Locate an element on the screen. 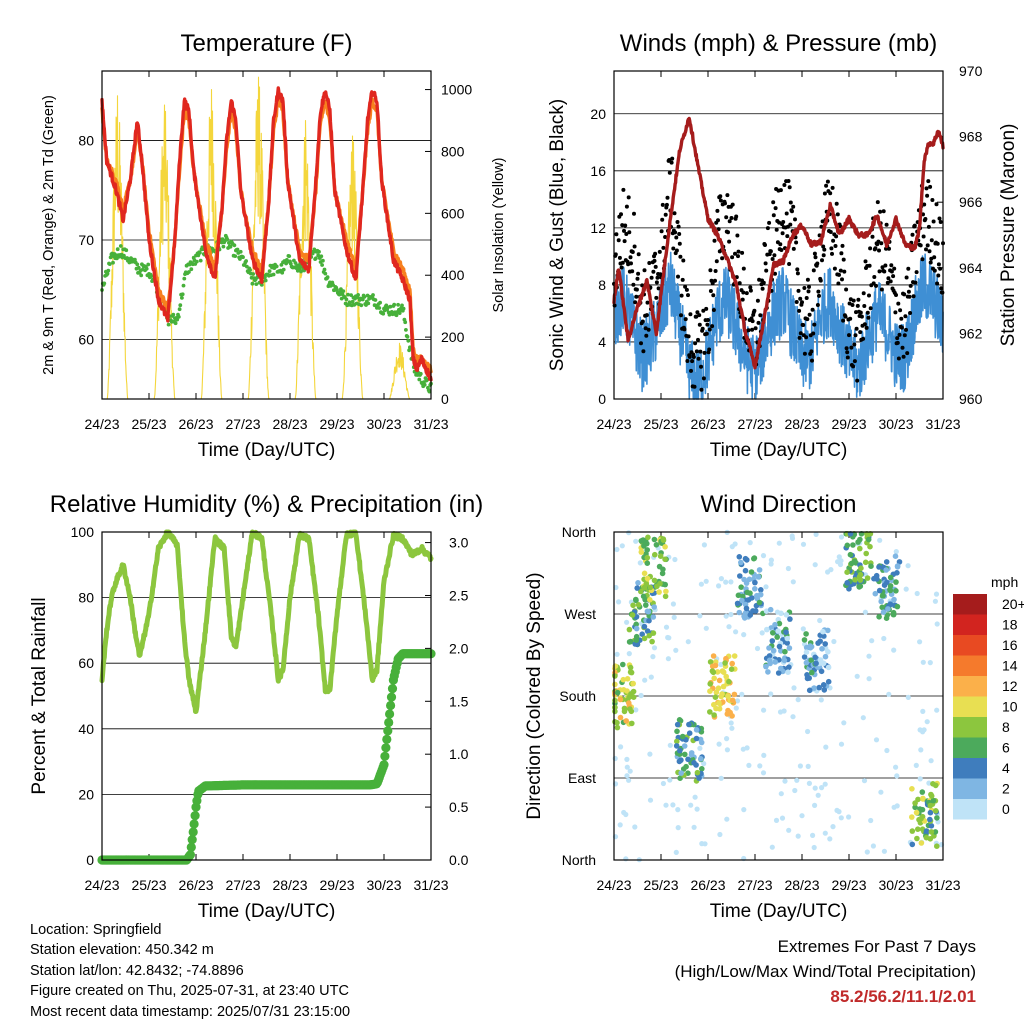  y-tick-label: 20 is located at coordinates (86, 794).